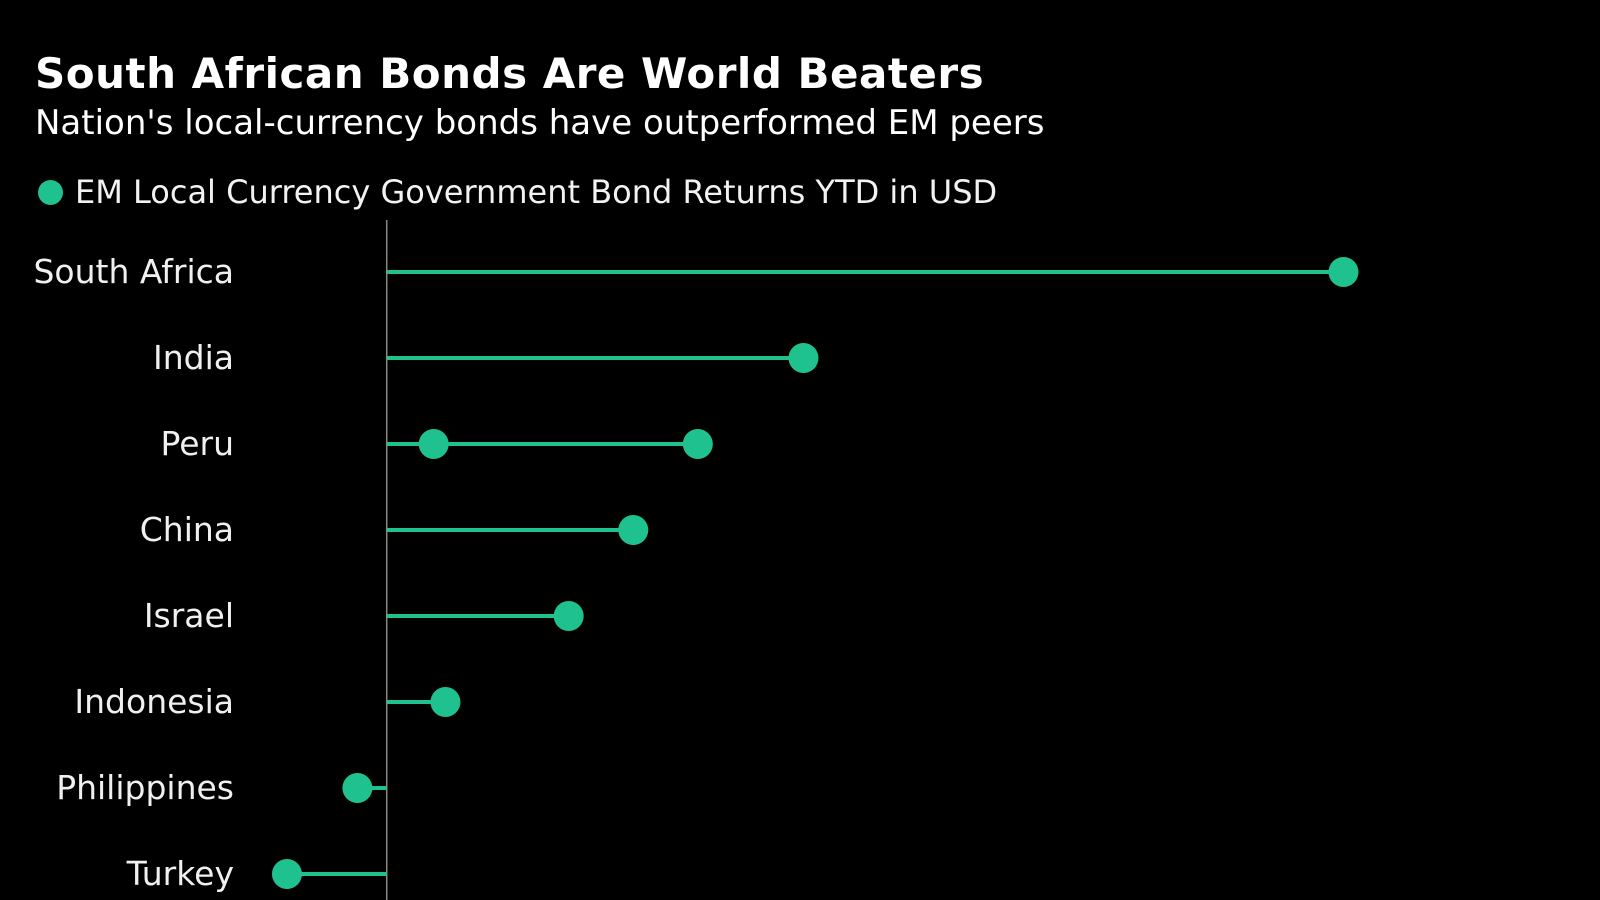  I want to click on category-label: Peru, so click(197, 443).